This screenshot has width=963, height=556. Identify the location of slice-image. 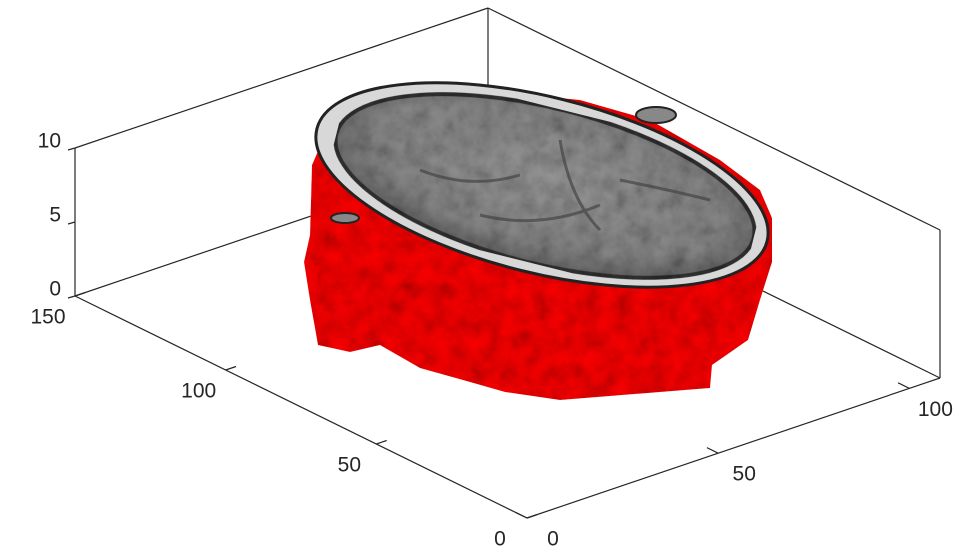
(545, 186).